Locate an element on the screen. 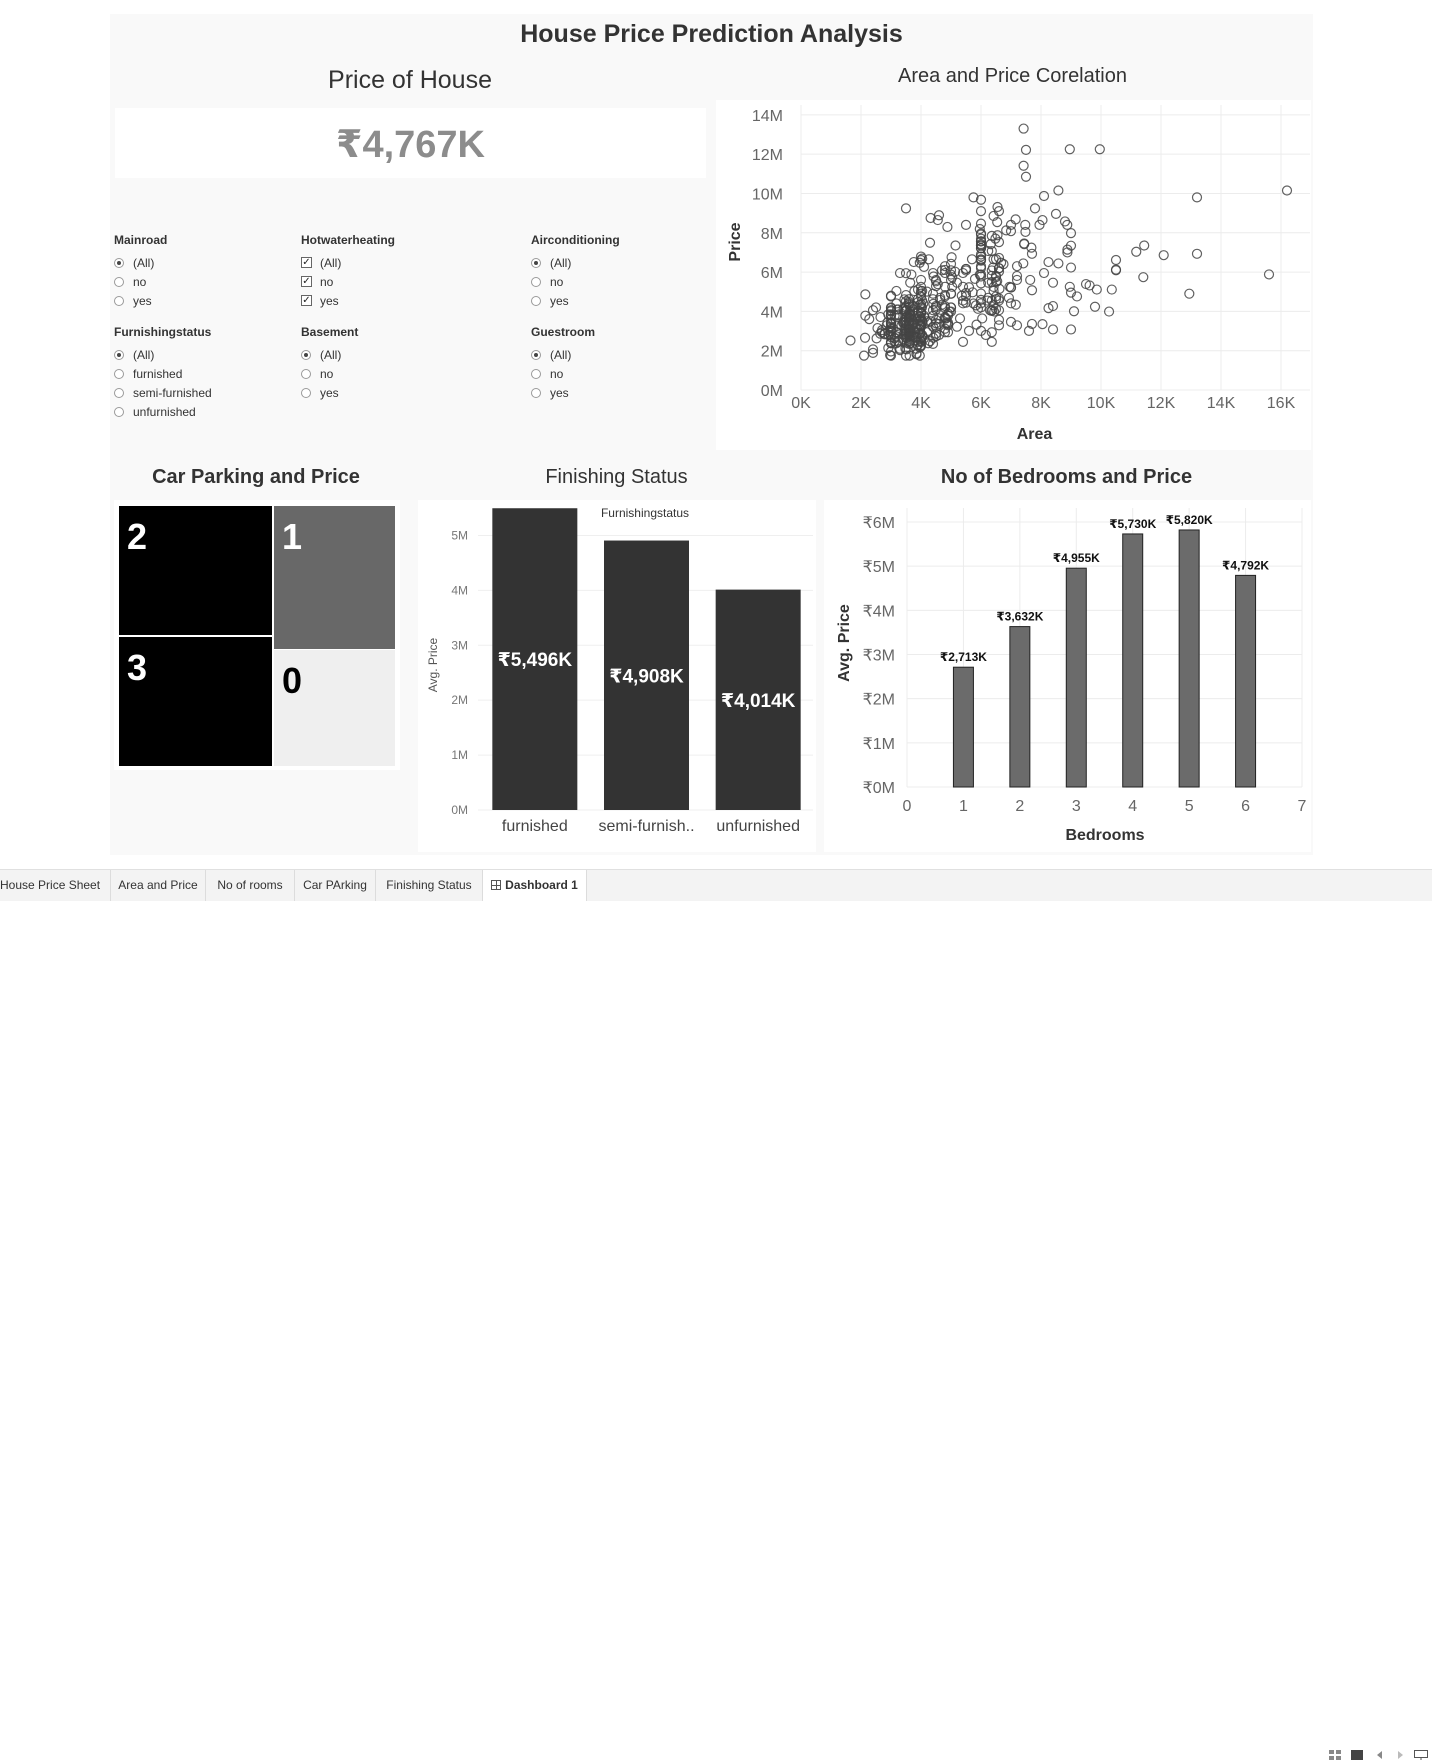 The height and width of the screenshot is (1760, 1432). treemap-cell-3: 3 is located at coordinates (195, 701).